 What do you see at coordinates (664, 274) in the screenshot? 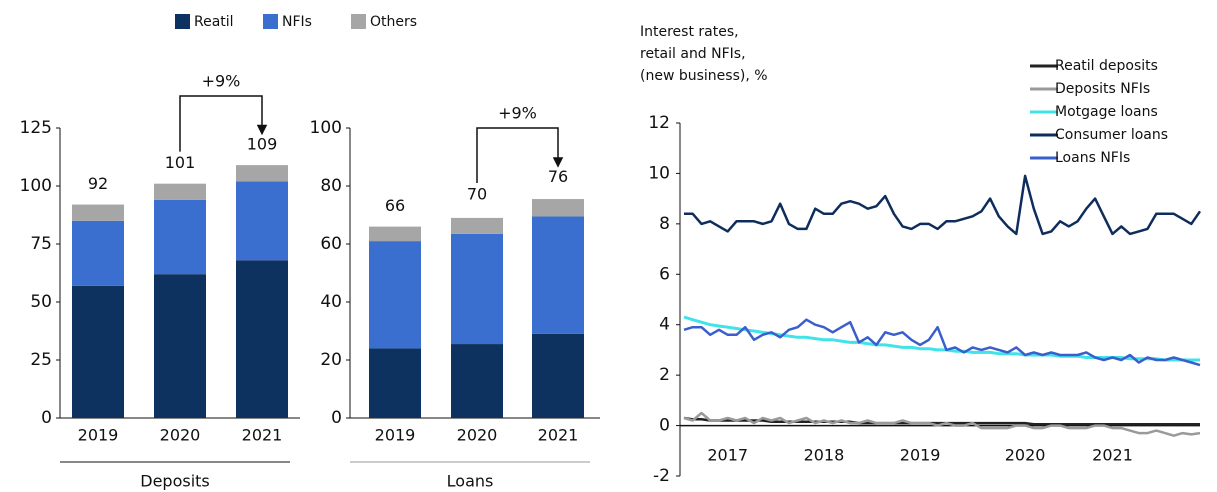
I see `y-tick-label: 6` at bounding box center [664, 274].